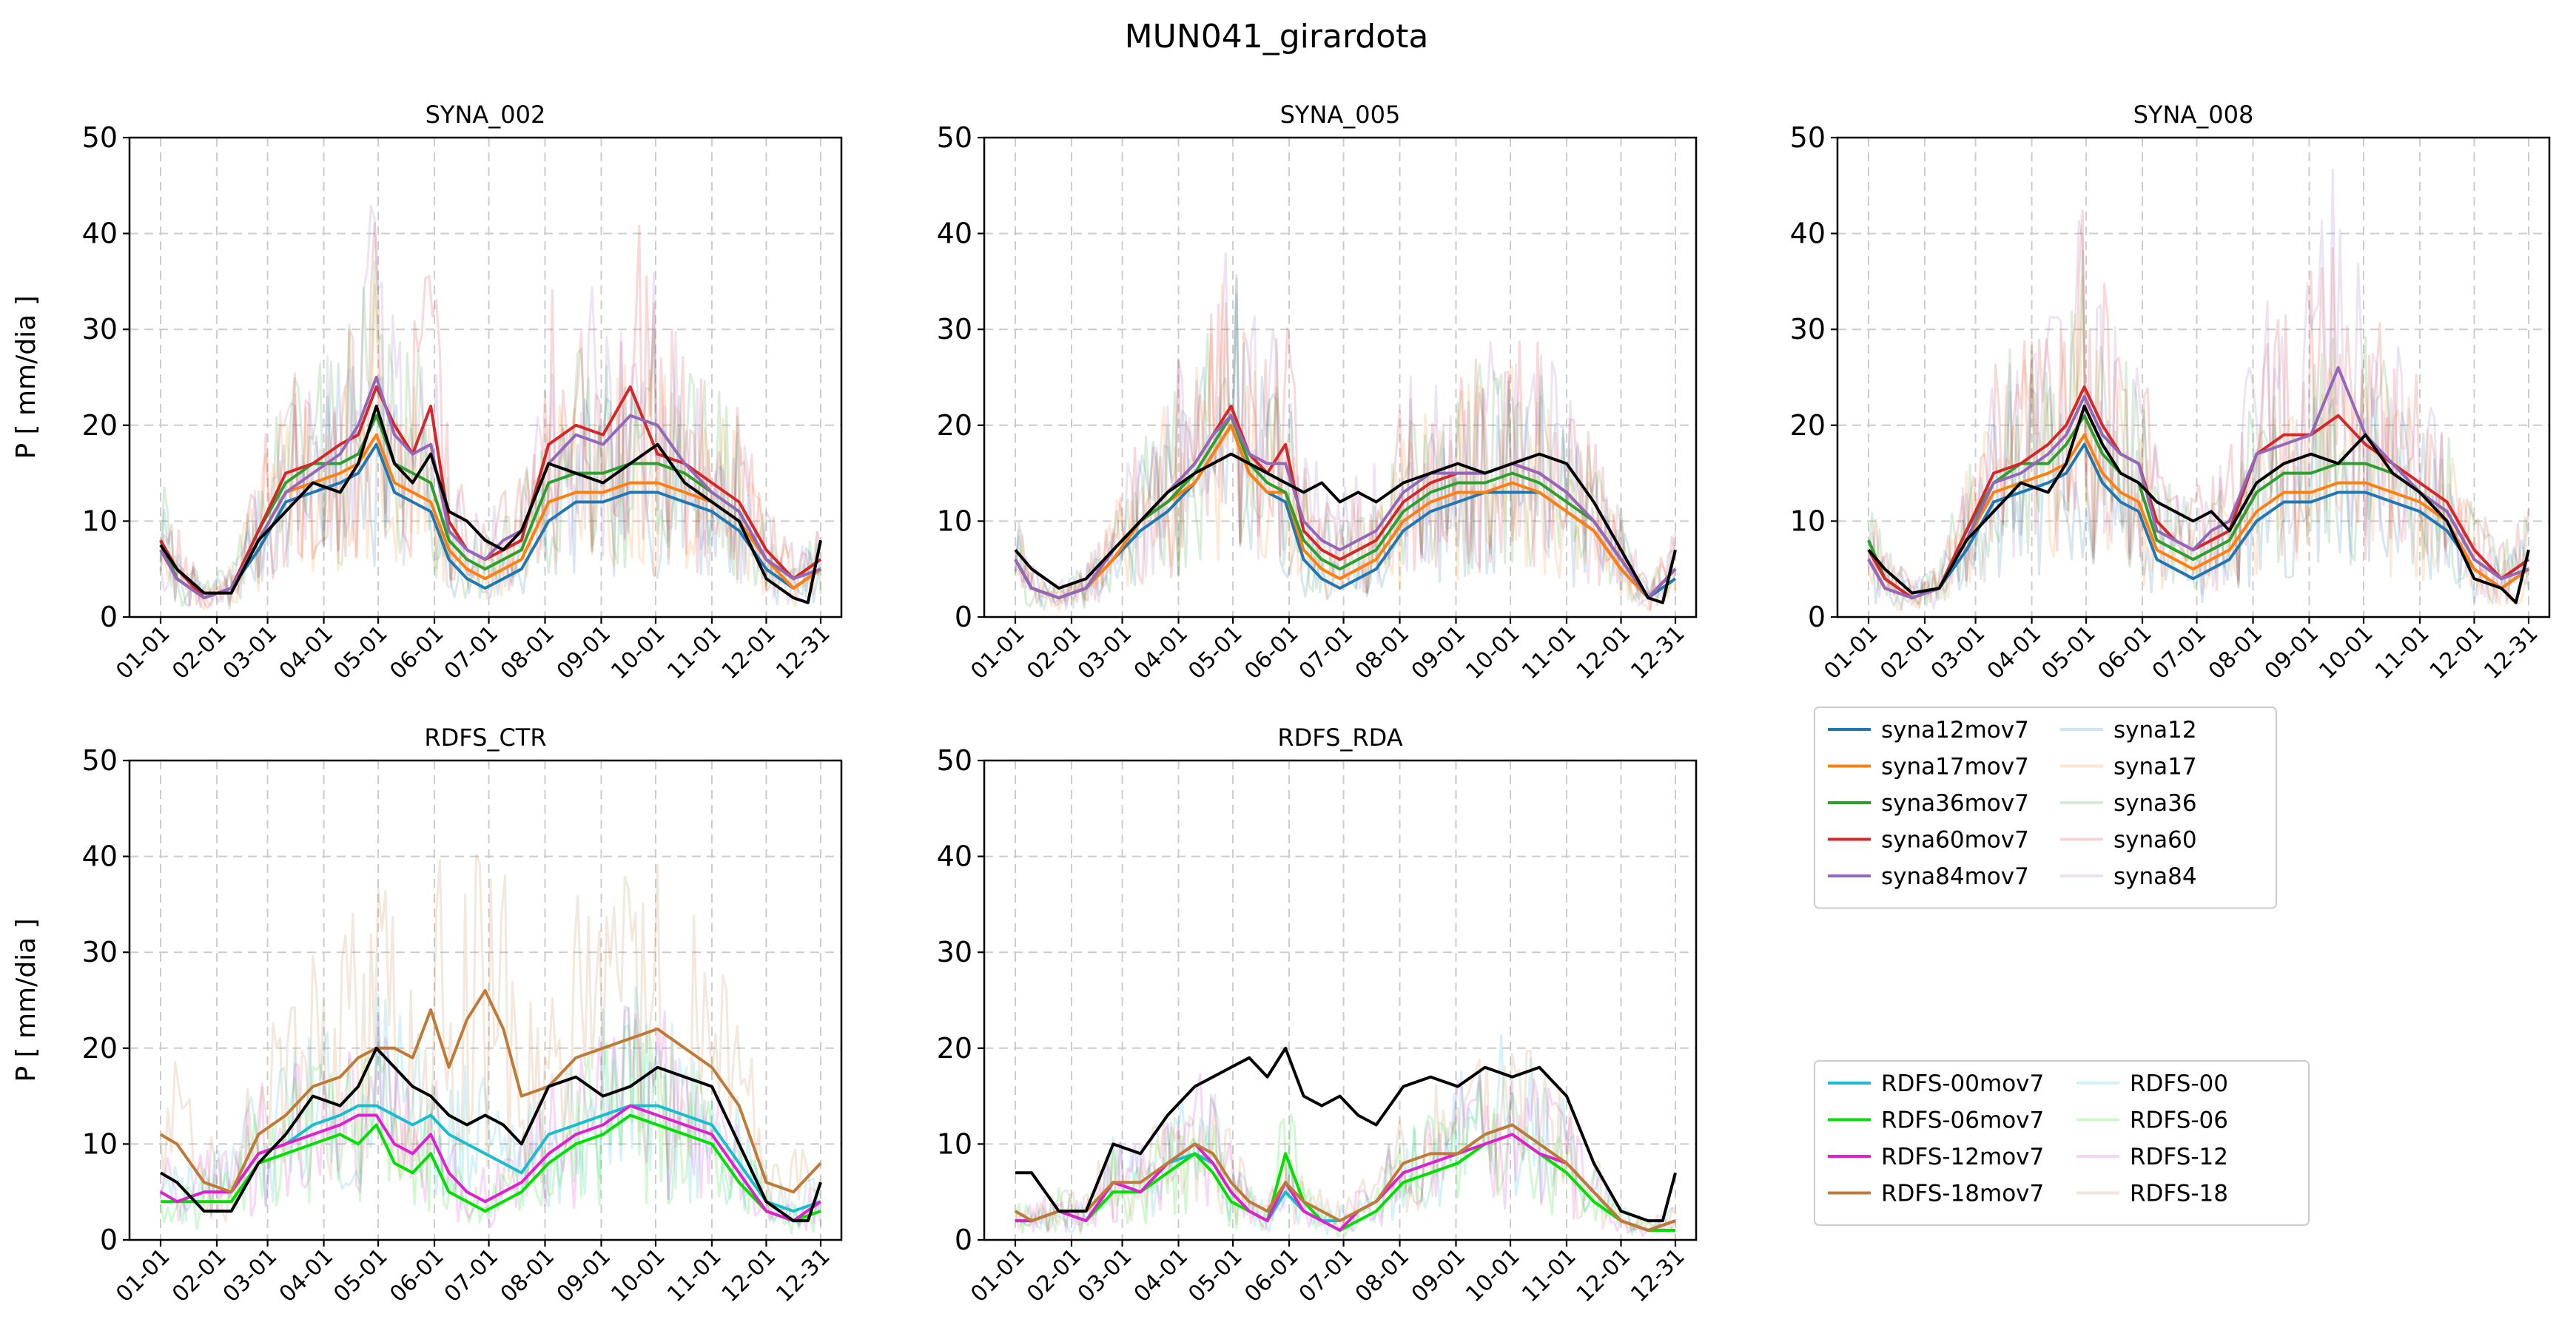 This screenshot has height=1342, width=2576. I want to click on panel-title: SYNA_005, so click(1340, 115).